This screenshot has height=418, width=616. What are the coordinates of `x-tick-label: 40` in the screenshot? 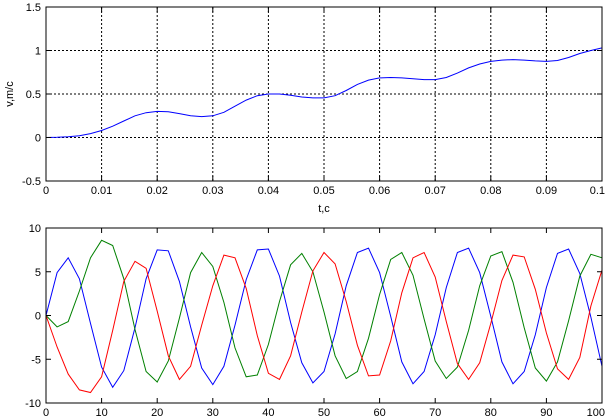 It's located at (268, 412).